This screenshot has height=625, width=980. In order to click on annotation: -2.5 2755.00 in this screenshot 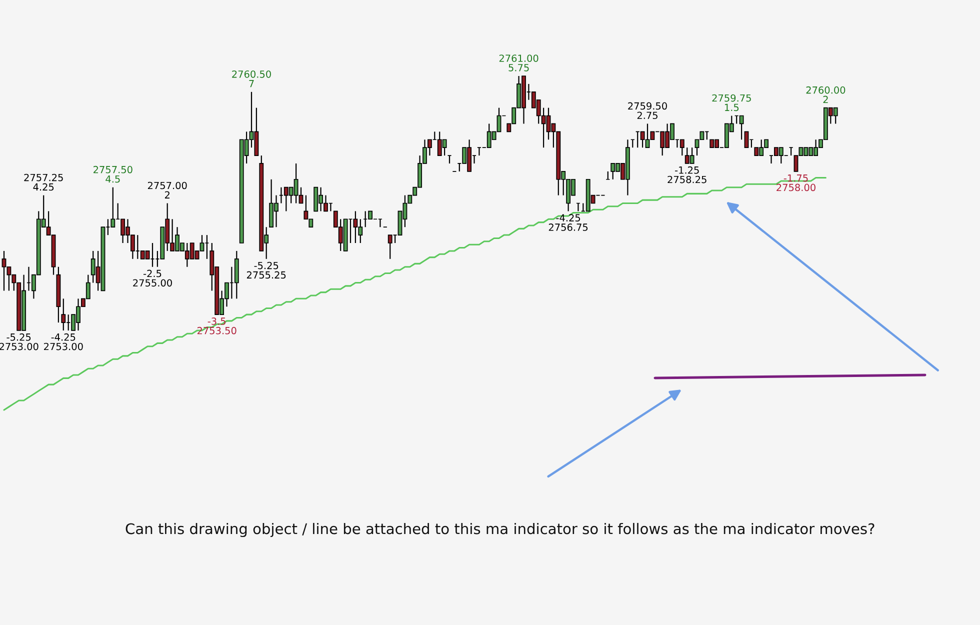, I will do `click(152, 278)`.